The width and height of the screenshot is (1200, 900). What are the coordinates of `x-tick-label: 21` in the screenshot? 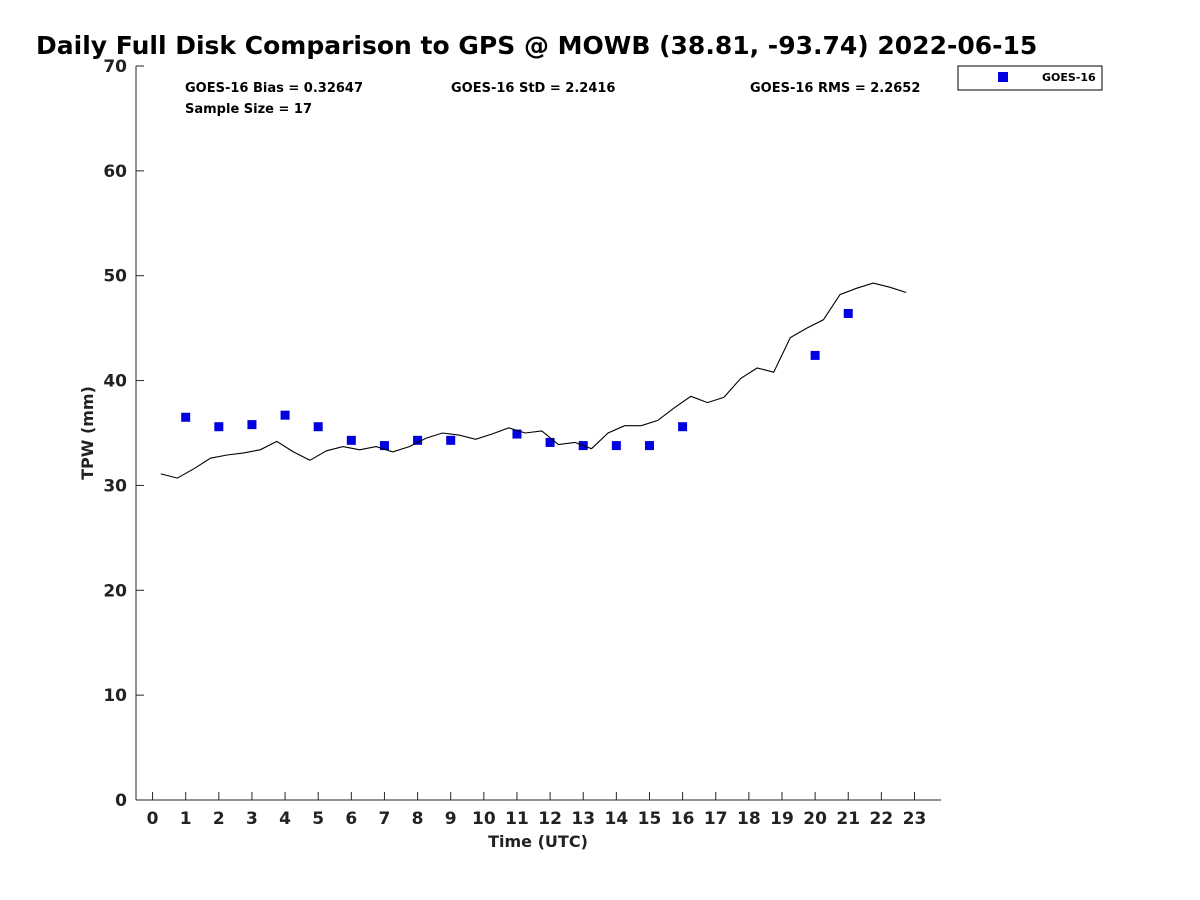 It's located at (848, 819).